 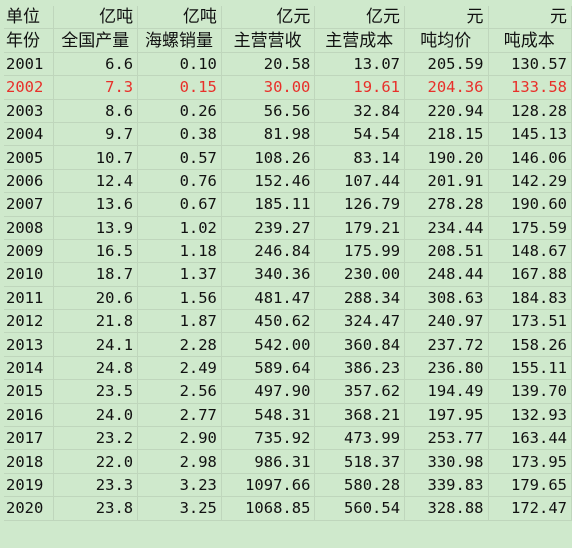 What do you see at coordinates (29, 438) in the screenshot?
I see `year-cell: 2017` at bounding box center [29, 438].